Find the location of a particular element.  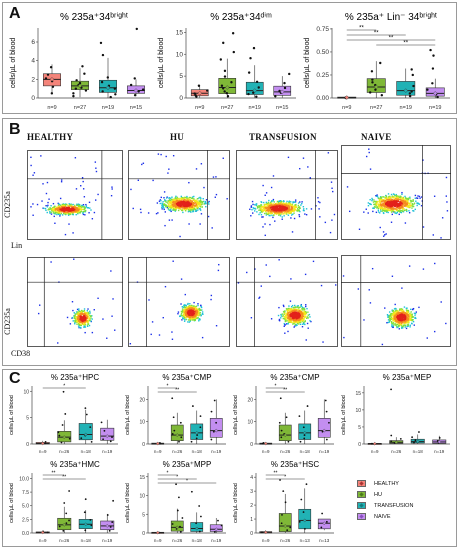

y-tick-label: 4 is located at coordinates (33, 61).